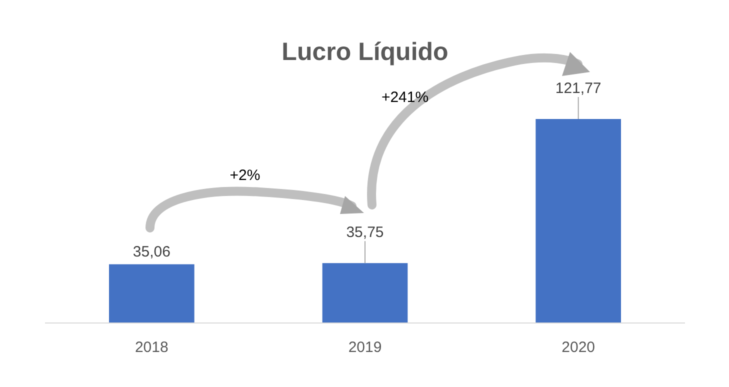  What do you see at coordinates (578, 88) in the screenshot?
I see `data-label: 121,77` at bounding box center [578, 88].